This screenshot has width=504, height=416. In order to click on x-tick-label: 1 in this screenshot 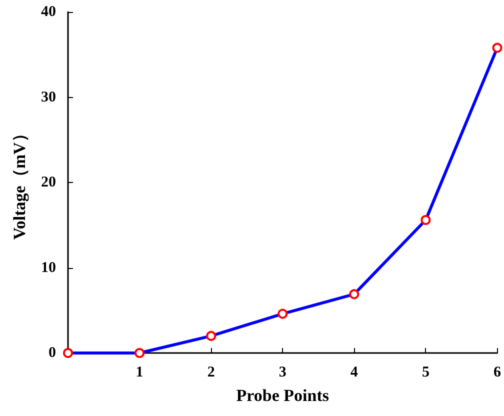, I will do `click(140, 372)`.